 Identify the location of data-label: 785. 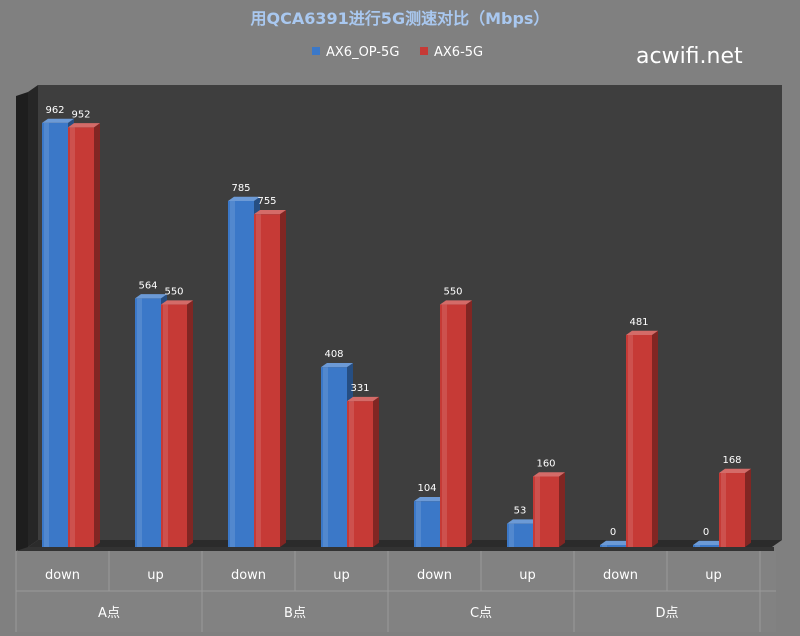
(240, 188).